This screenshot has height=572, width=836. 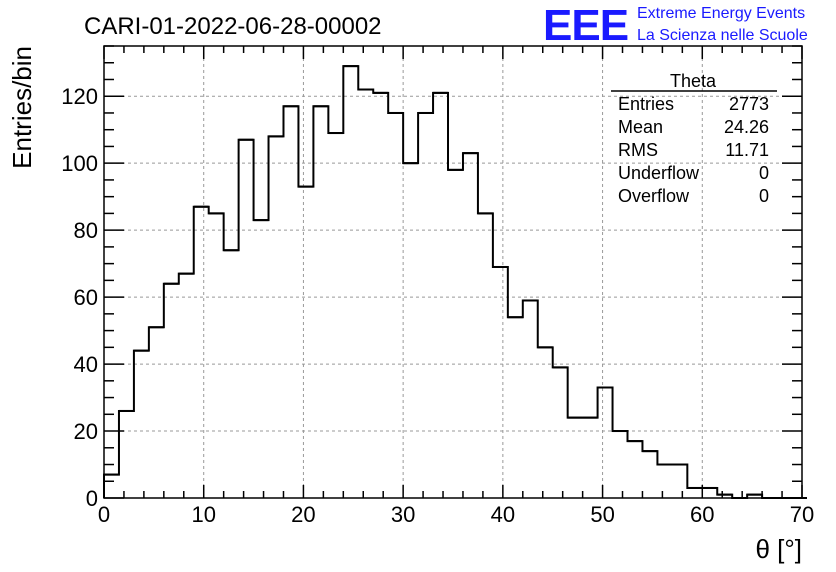 What do you see at coordinates (778, 549) in the screenshot?
I see `x-axis-label: θ [°]` at bounding box center [778, 549].